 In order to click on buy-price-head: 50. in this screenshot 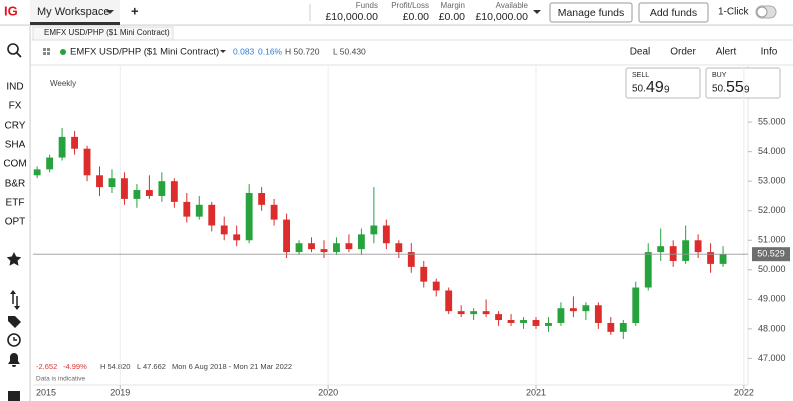, I will do `click(719, 89)`.